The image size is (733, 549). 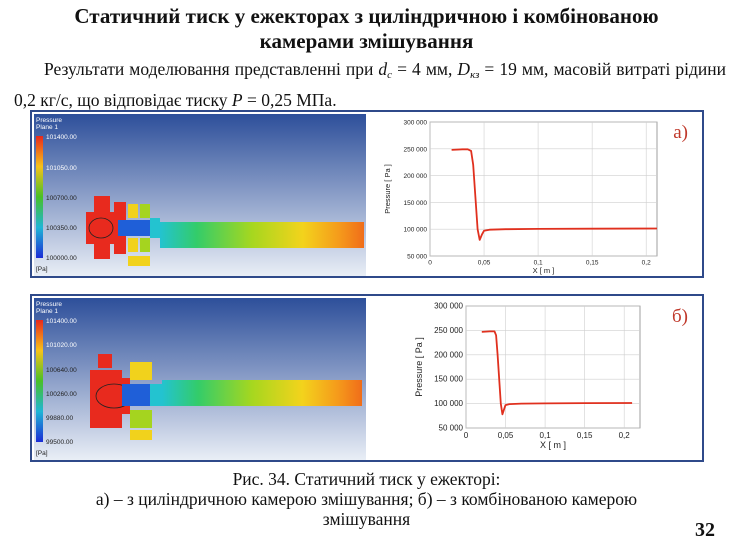 What do you see at coordinates (237, 100) in the screenshot?
I see `p-symbol: P` at bounding box center [237, 100].